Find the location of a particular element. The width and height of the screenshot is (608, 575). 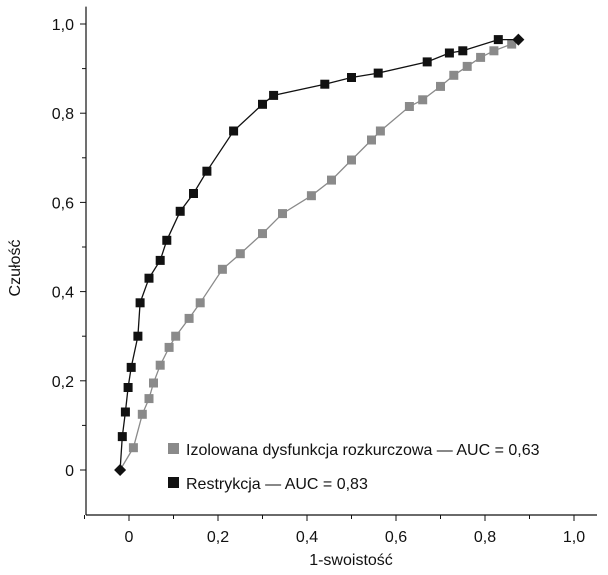

legend-swatch-diastolic is located at coordinates (173, 448).